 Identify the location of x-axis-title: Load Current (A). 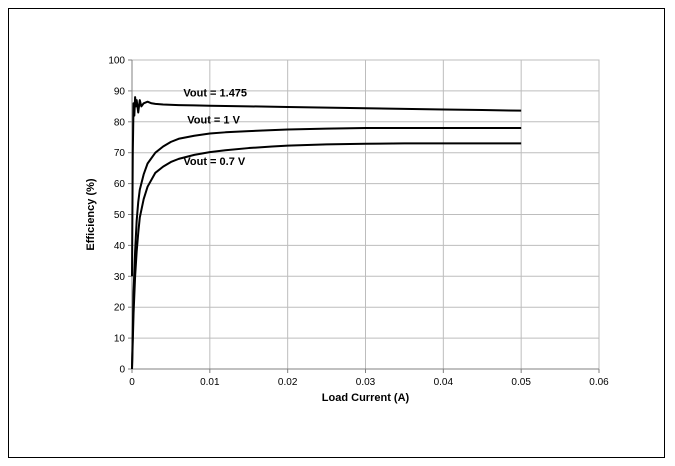
(366, 398).